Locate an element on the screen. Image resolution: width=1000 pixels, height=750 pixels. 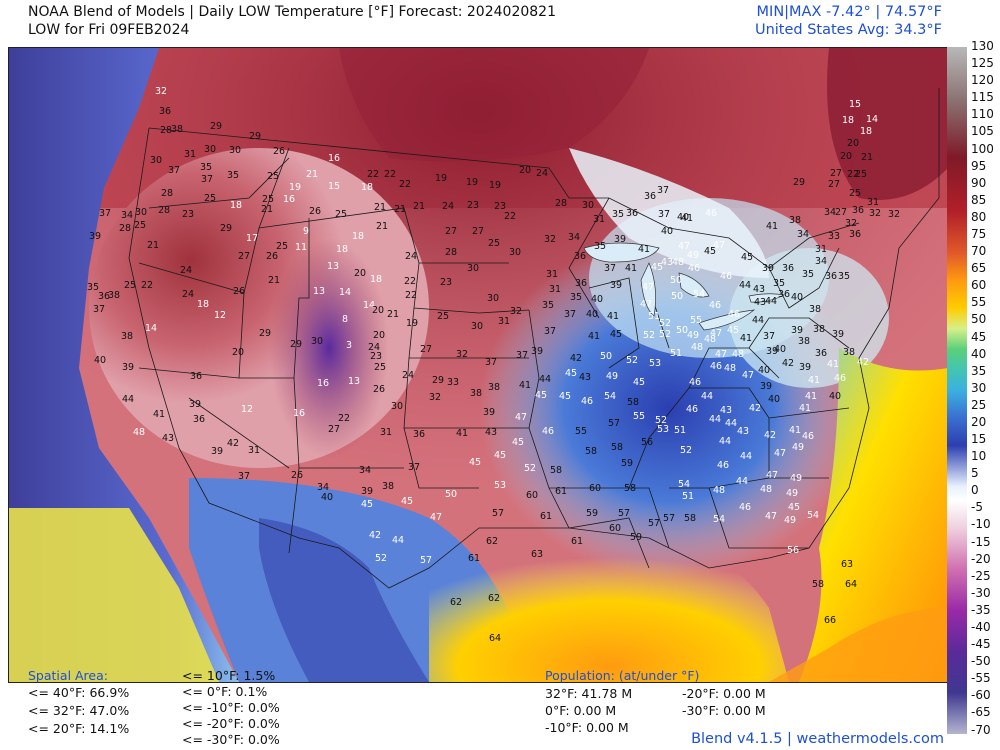
temperature-value-label: 56 is located at coordinates (647, 442).